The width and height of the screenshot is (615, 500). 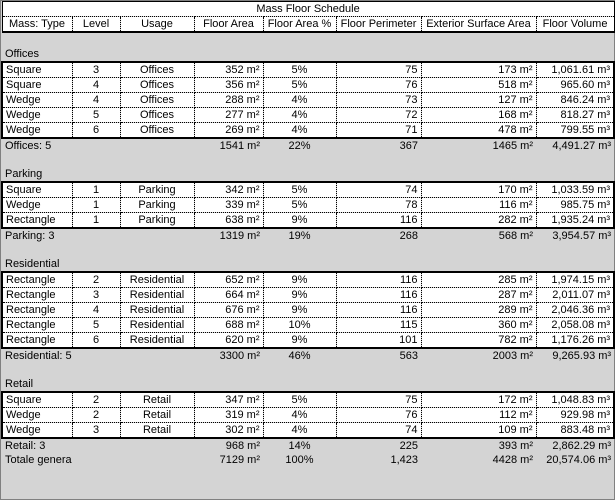 What do you see at coordinates (575, 415) in the screenshot?
I see `cell-floor-volume: 929.98 m³` at bounding box center [575, 415].